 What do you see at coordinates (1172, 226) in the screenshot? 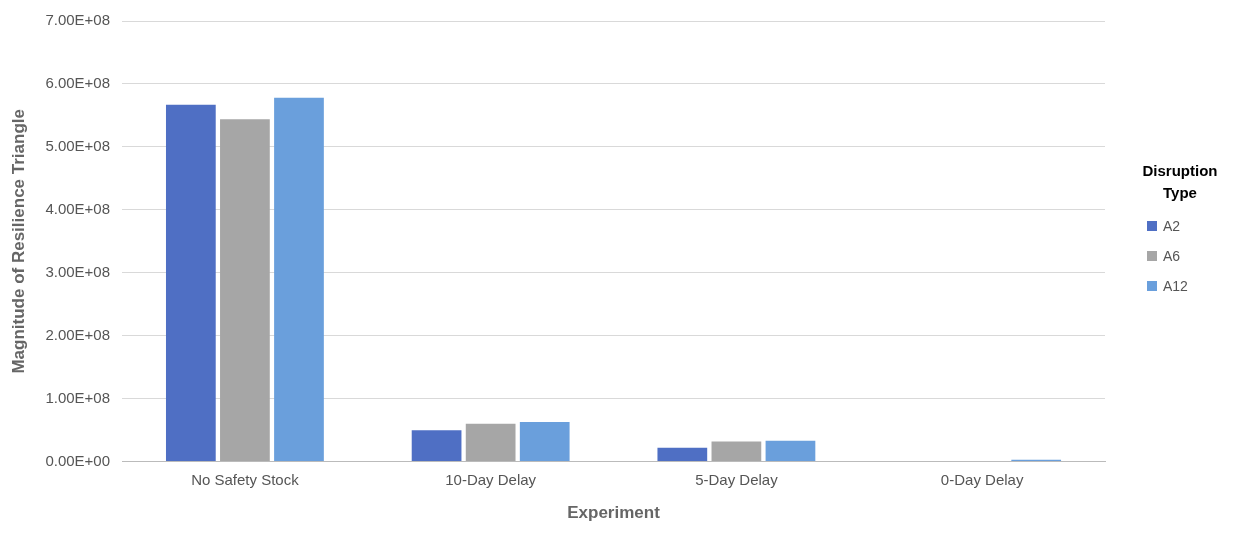
I see `legend-label: A2` at bounding box center [1172, 226].